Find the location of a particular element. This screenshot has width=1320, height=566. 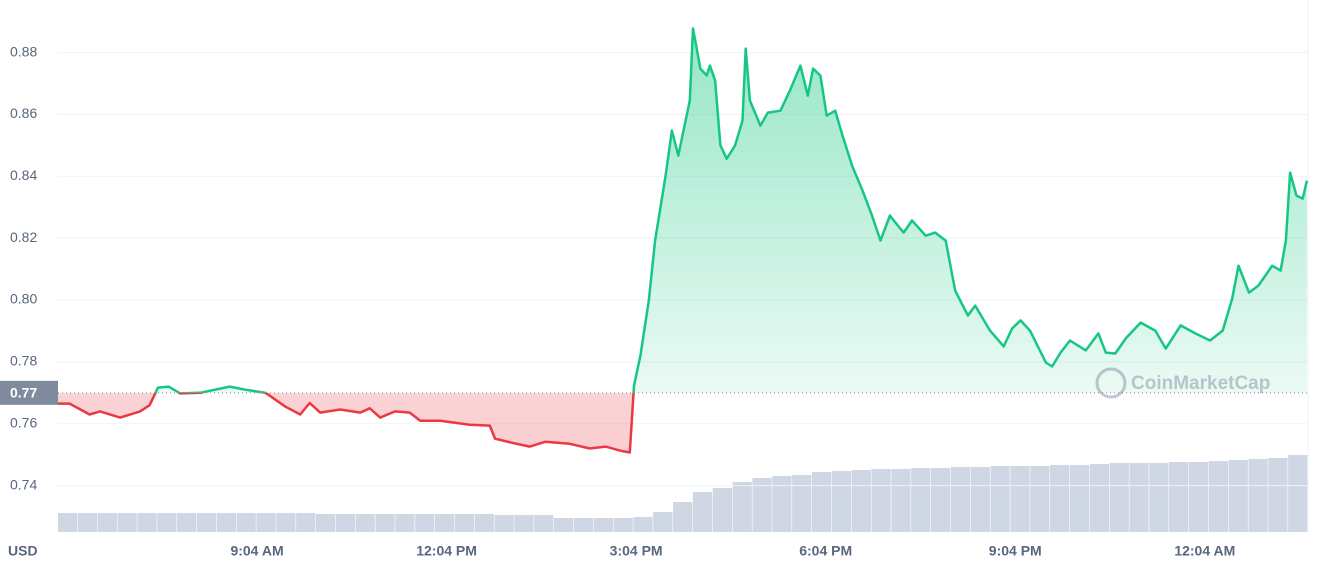

y-tick-label: 0.74 is located at coordinates (23, 484).